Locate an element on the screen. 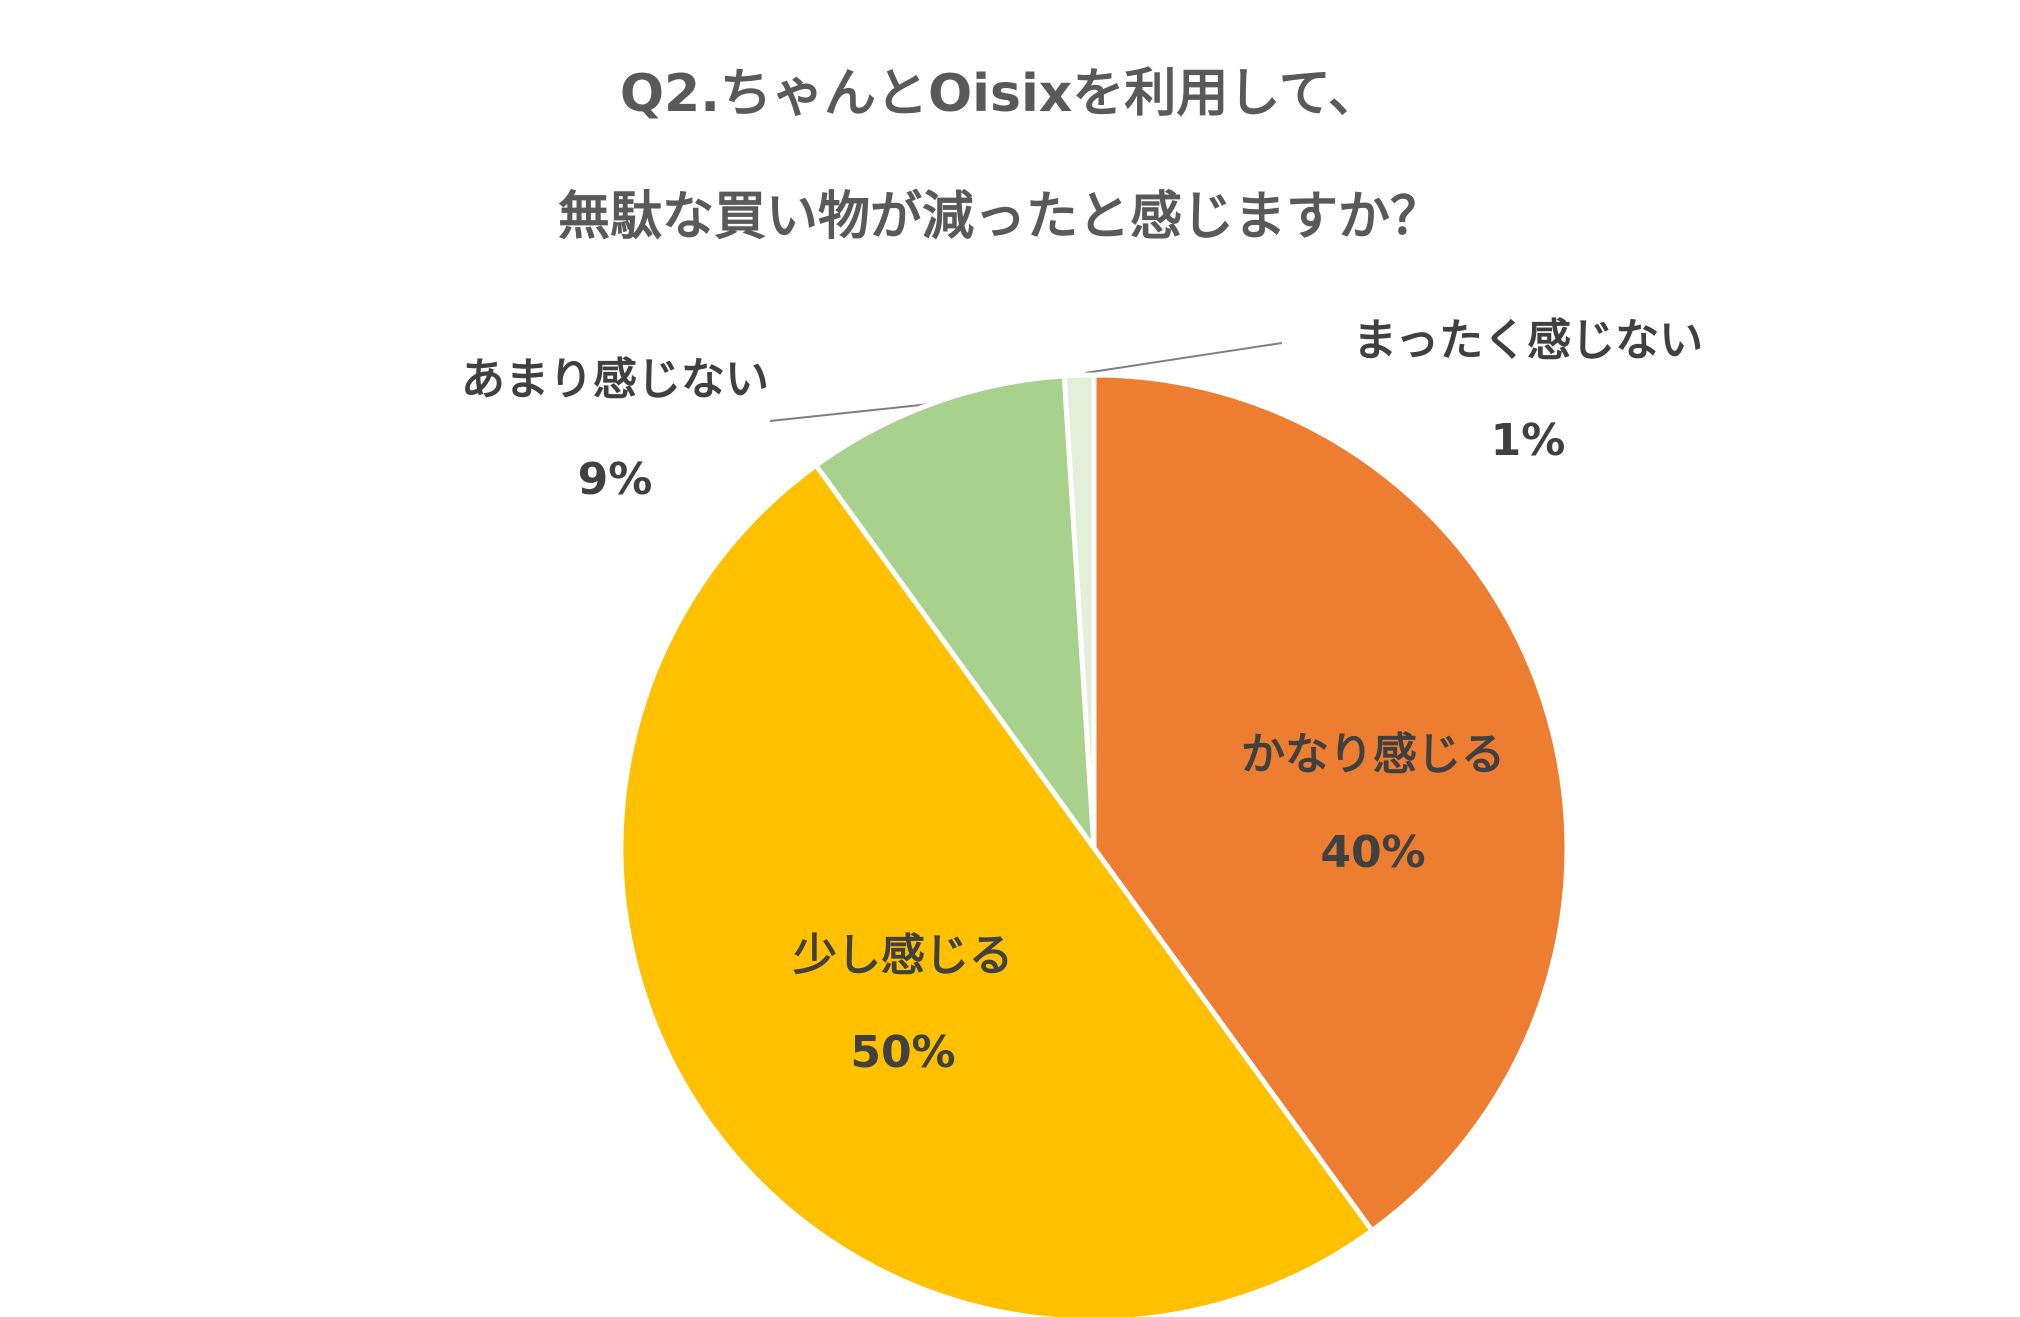  value-label: 50% is located at coordinates (902, 1052).